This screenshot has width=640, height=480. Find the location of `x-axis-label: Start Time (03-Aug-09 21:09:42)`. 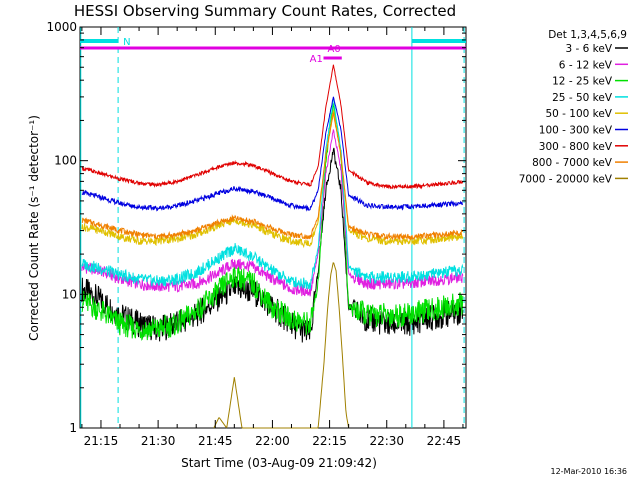

x-axis-label: Start Time (03-Aug-09 21:09:42) is located at coordinates (279, 463).